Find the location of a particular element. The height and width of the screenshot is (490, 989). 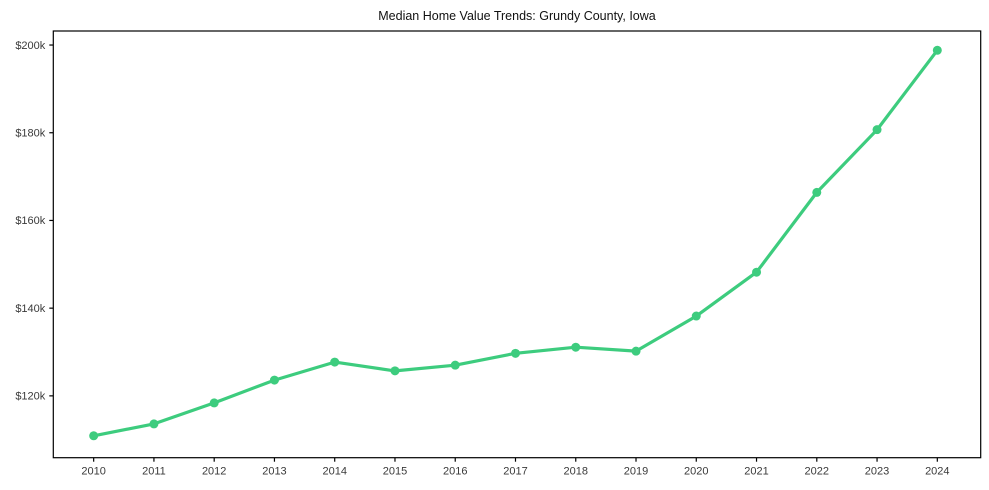

x-tick-label: 2013 is located at coordinates (274, 472).